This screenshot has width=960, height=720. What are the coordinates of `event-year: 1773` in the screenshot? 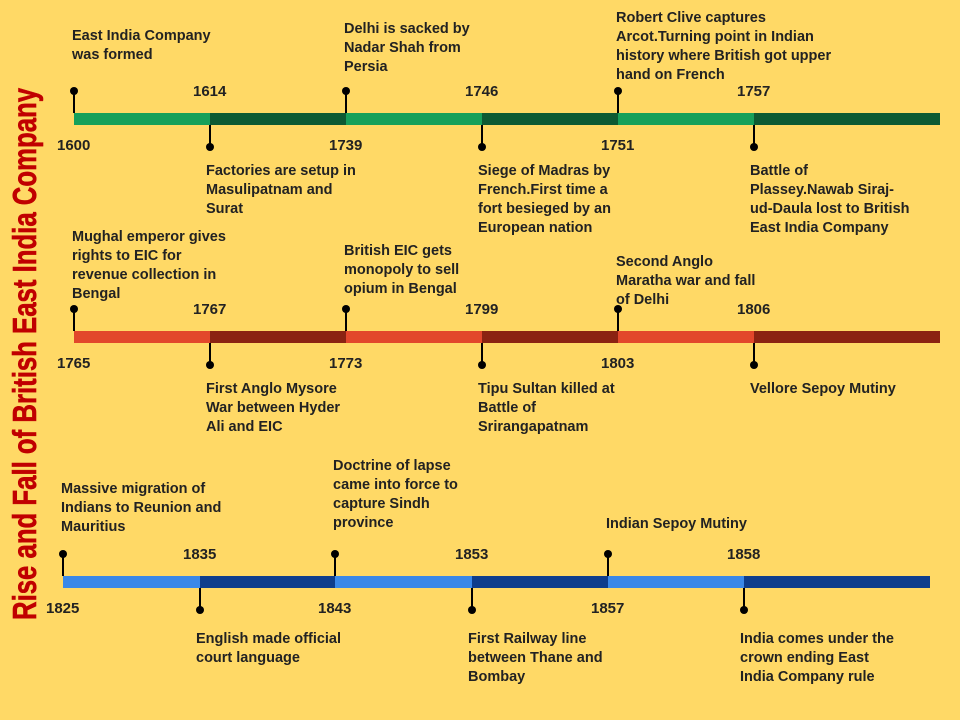 It's located at (346, 363).